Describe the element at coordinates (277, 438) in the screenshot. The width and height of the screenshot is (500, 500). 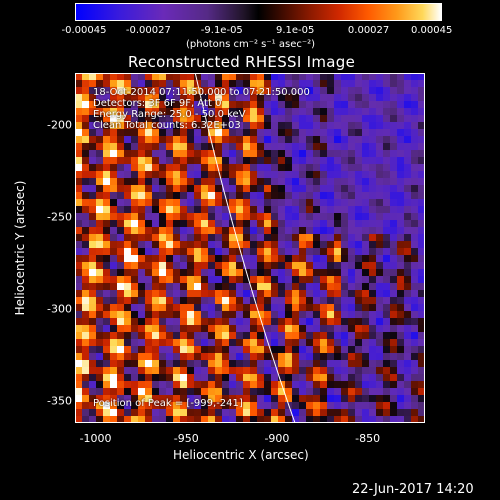
I see `x-tick-label: -900` at that location.